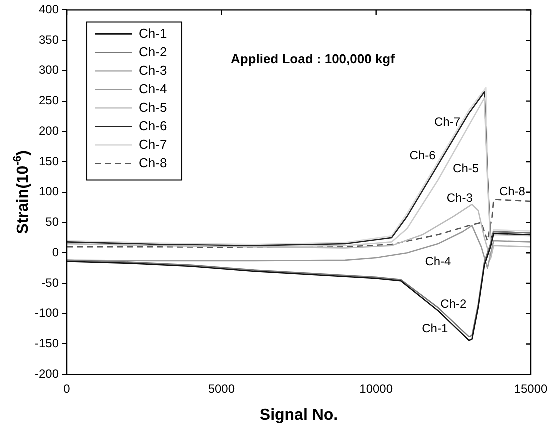 This screenshot has height=428, width=553. I want to click on annotation: Applied Load : 100,000 kgf, so click(313, 59).